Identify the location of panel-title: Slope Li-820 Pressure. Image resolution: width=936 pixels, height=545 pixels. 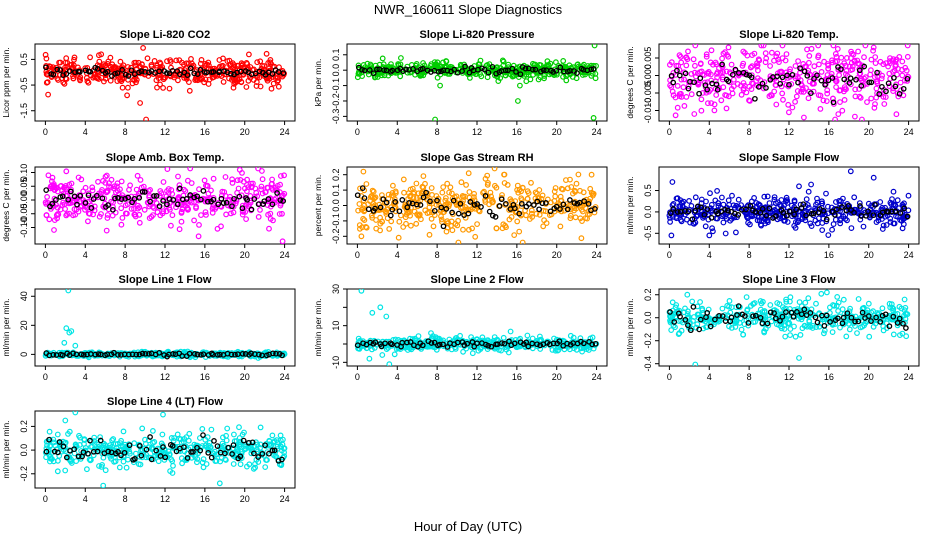
(477, 35).